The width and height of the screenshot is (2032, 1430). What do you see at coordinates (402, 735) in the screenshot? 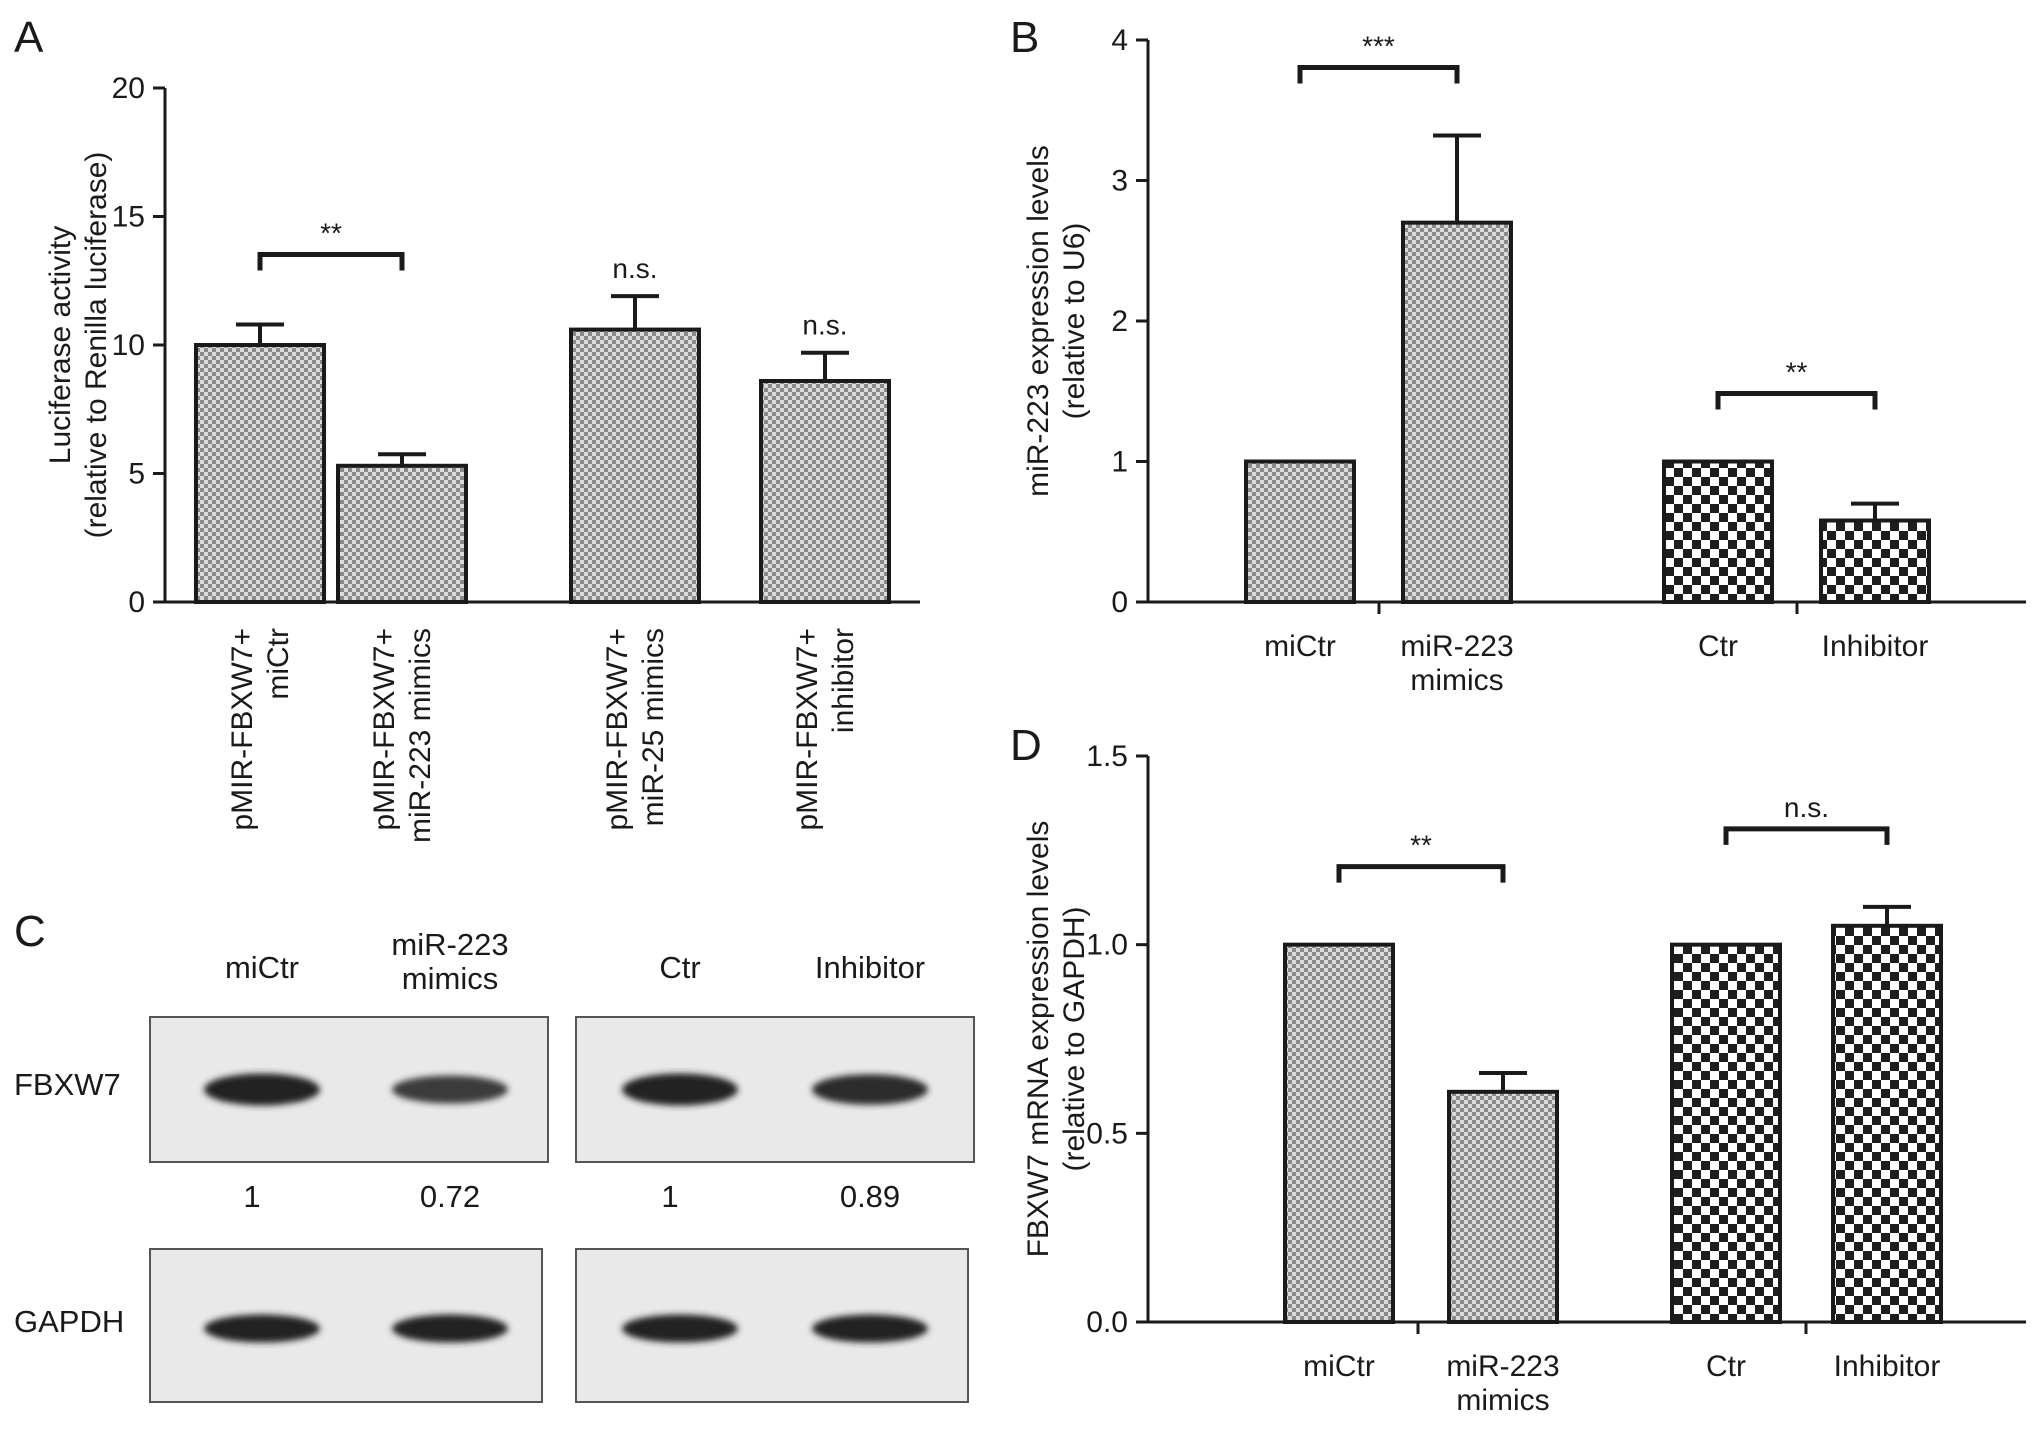
I see `x-category-label: pMIR-FBXW7+ miR-223 mimics` at bounding box center [402, 735].